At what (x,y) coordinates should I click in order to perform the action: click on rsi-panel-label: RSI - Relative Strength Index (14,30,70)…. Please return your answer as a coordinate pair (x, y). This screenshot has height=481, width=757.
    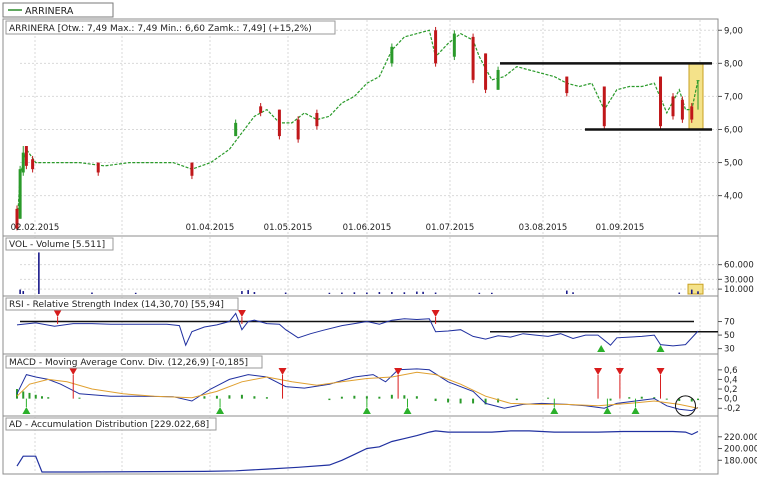
    Looking at the image, I should click on (116, 305).